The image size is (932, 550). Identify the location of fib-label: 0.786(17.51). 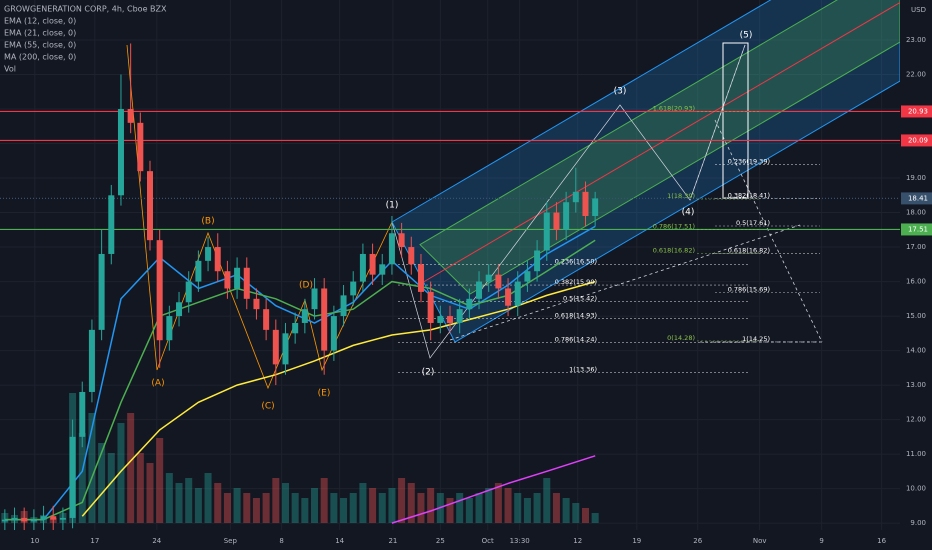
(674, 226).